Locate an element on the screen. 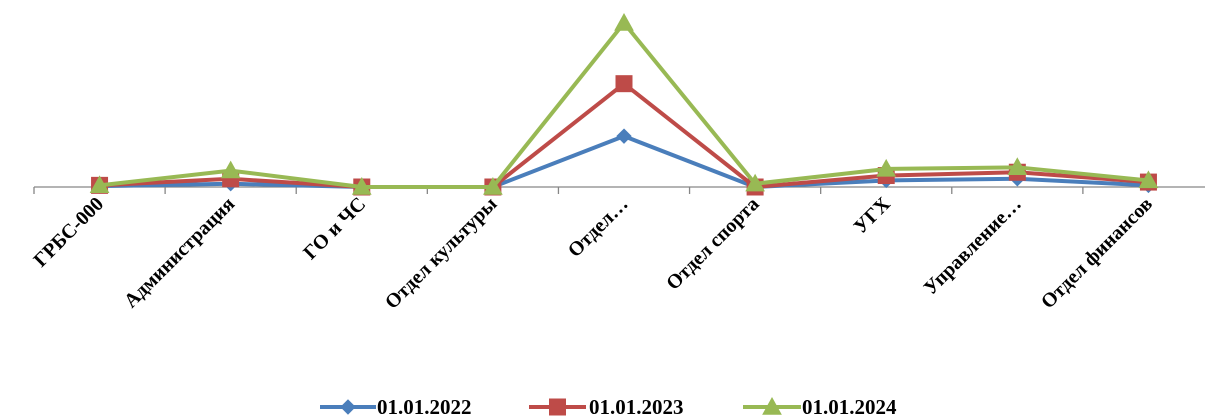  legend-label: 01.01.2022 is located at coordinates (424, 405).